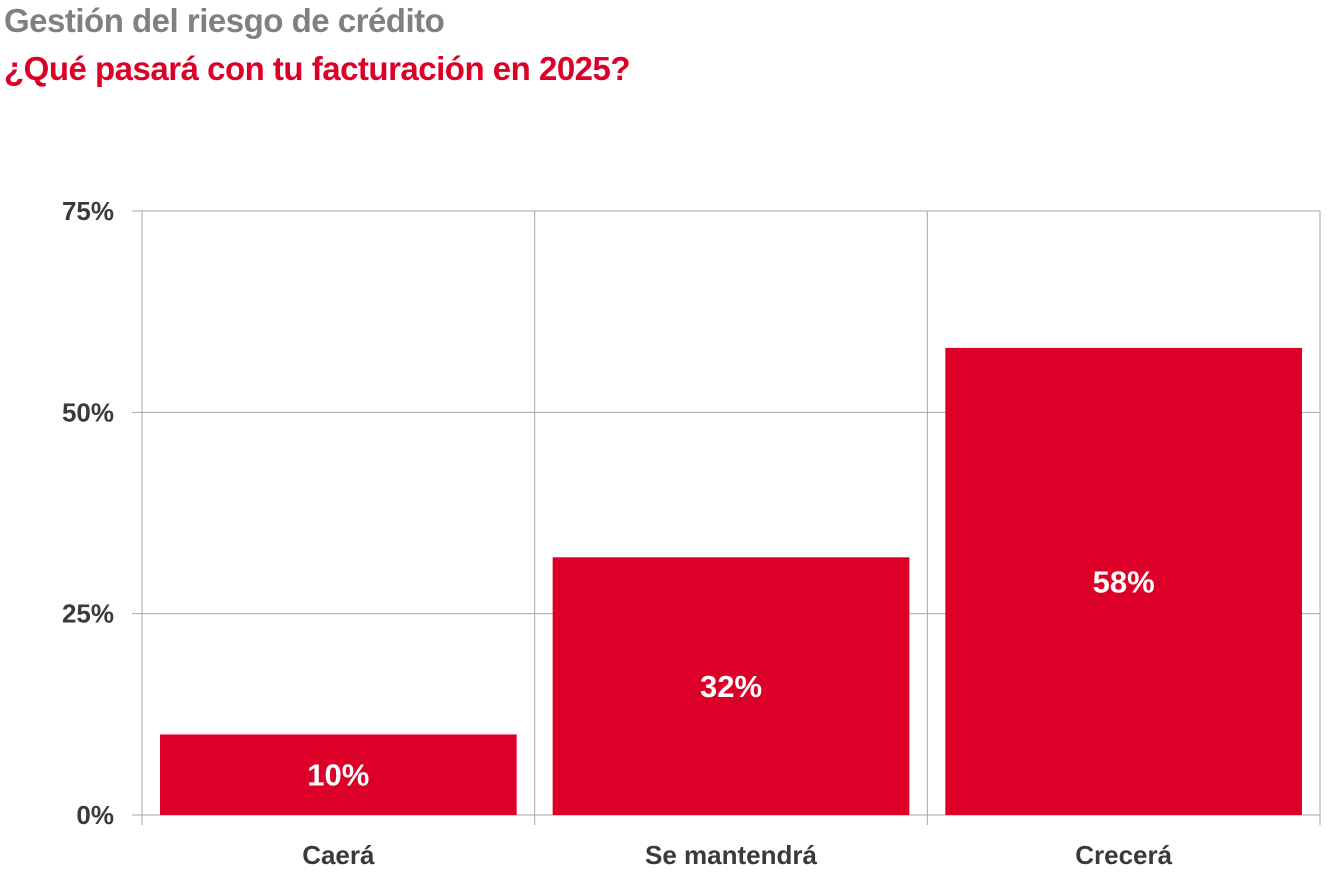  What do you see at coordinates (88, 614) in the screenshot?
I see `y-tick-label: 25%` at bounding box center [88, 614].